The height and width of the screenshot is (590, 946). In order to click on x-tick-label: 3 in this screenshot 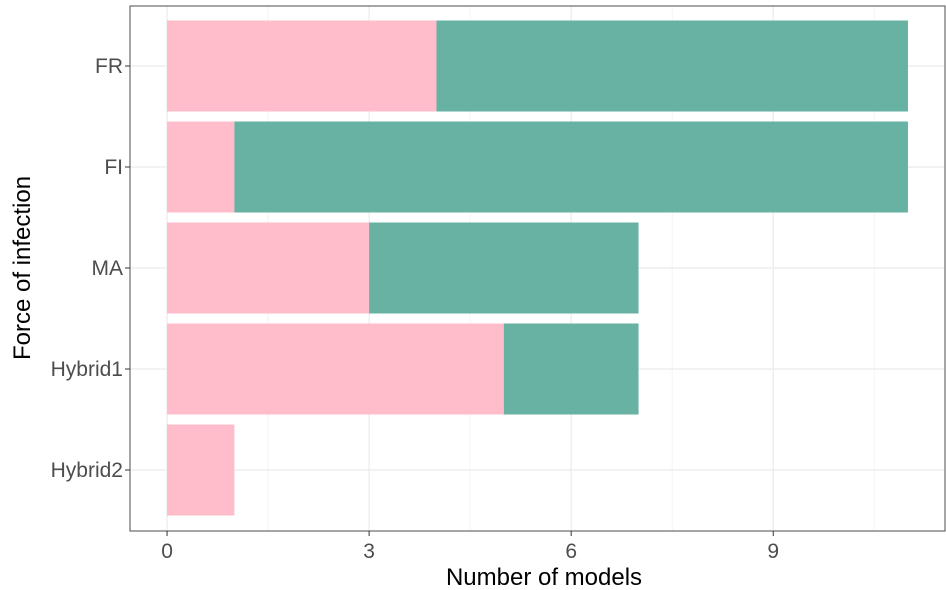, I will do `click(369, 551)`.